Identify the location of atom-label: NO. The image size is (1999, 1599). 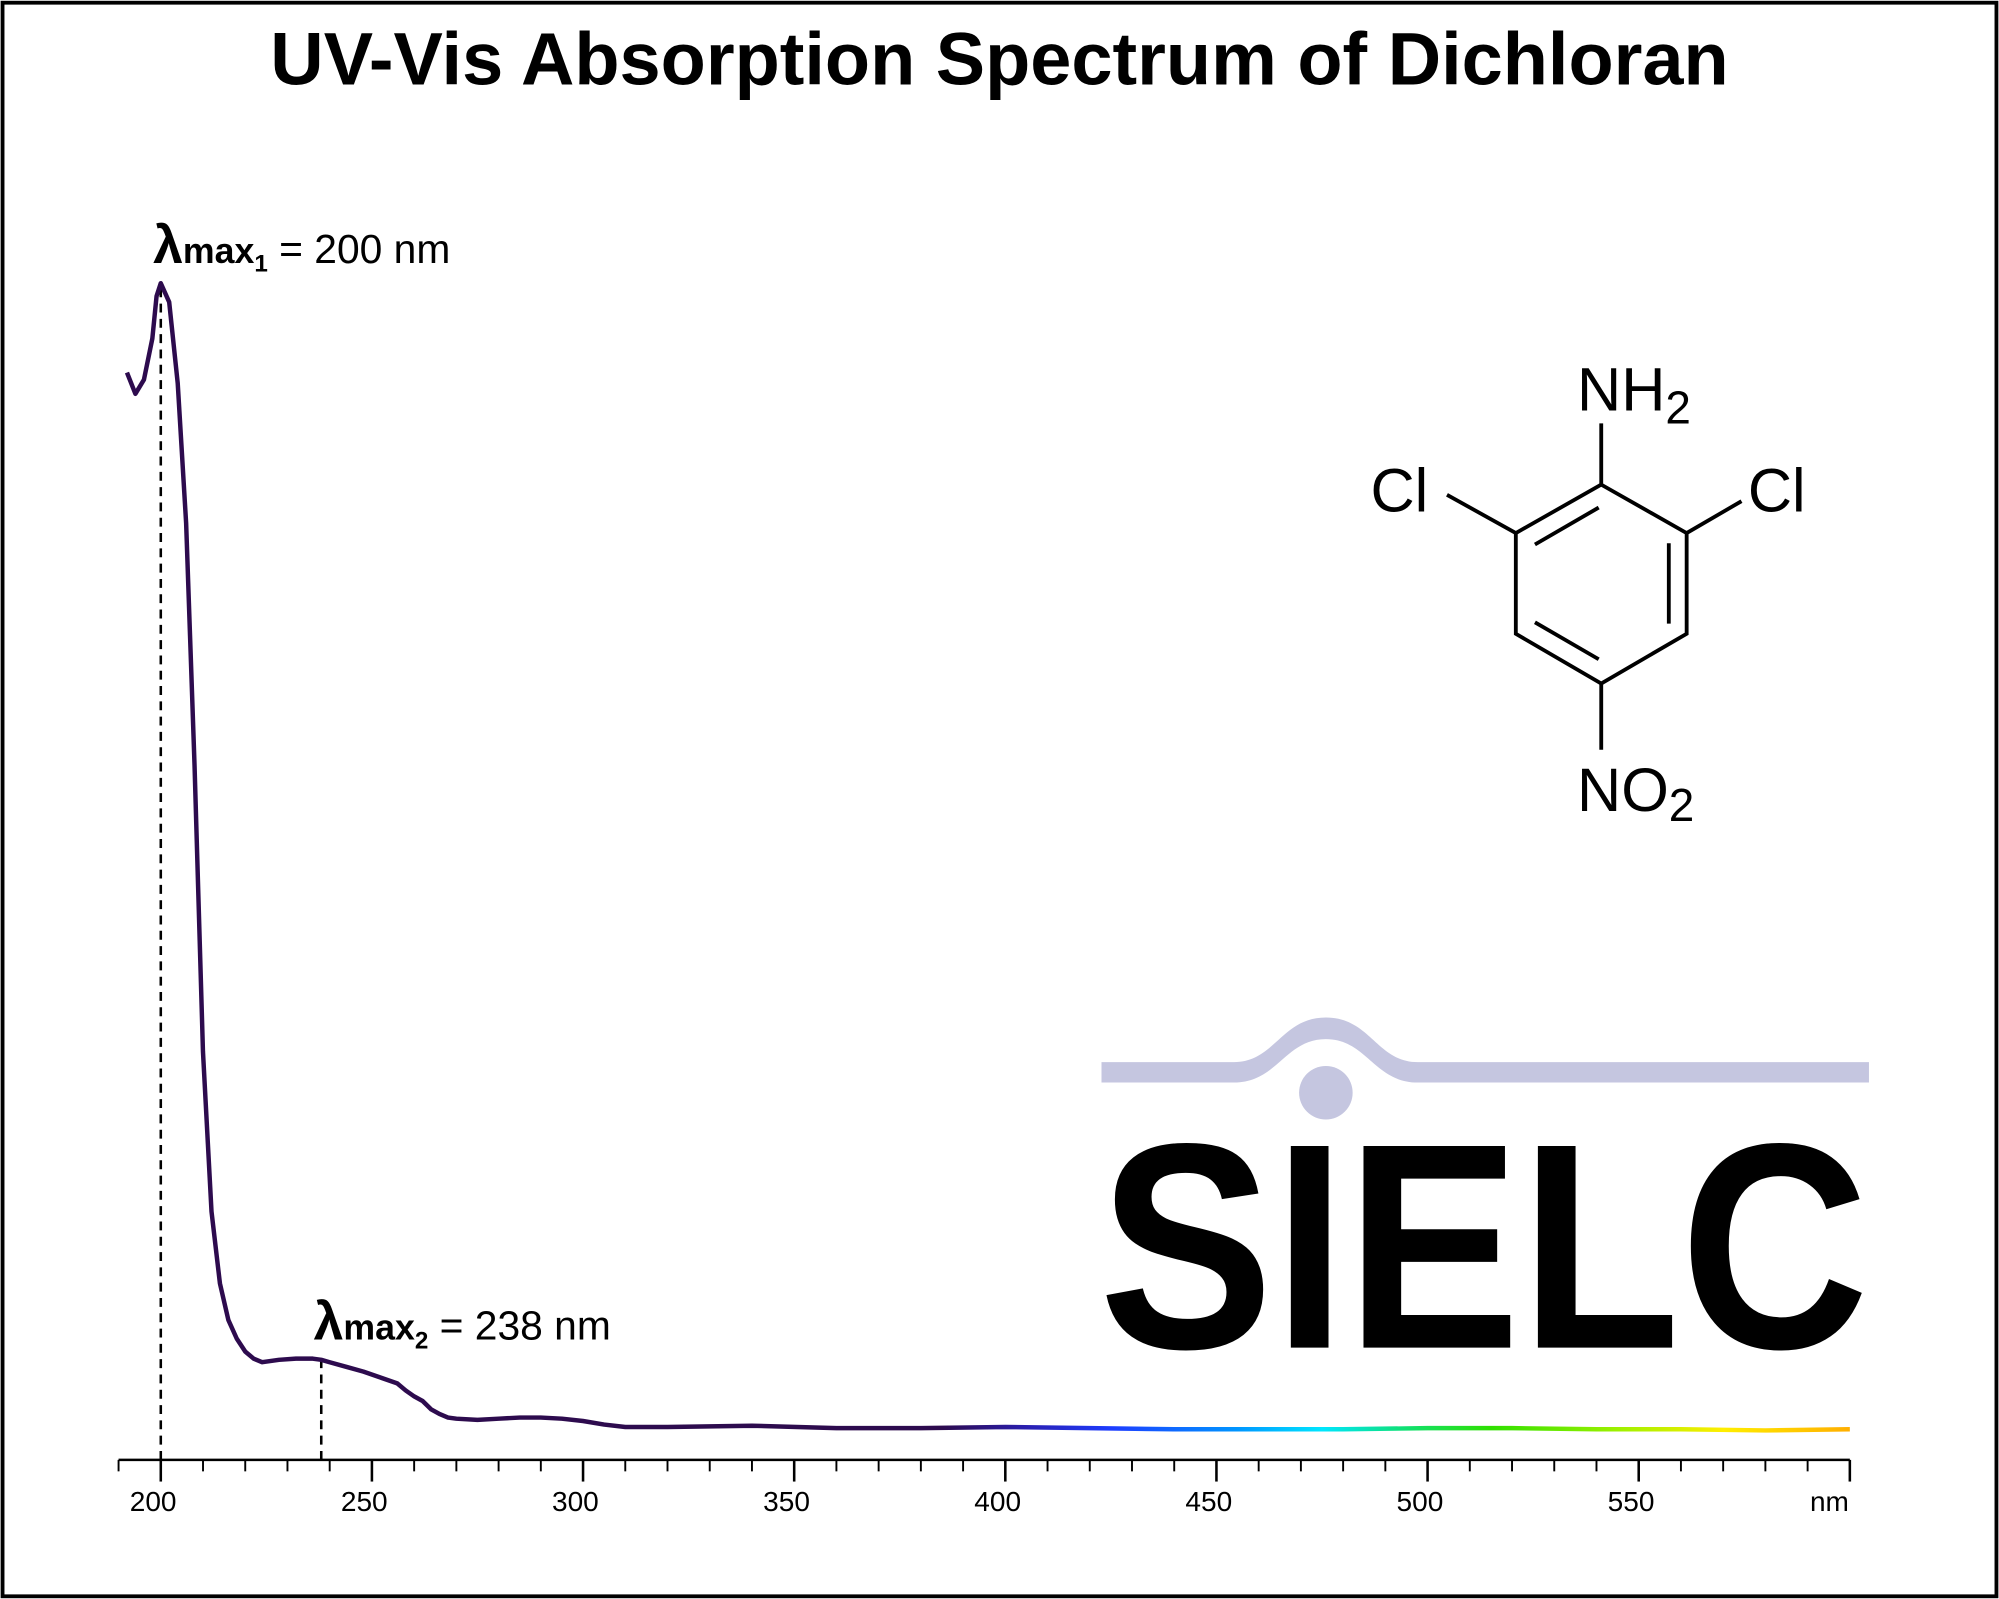
(1623, 790).